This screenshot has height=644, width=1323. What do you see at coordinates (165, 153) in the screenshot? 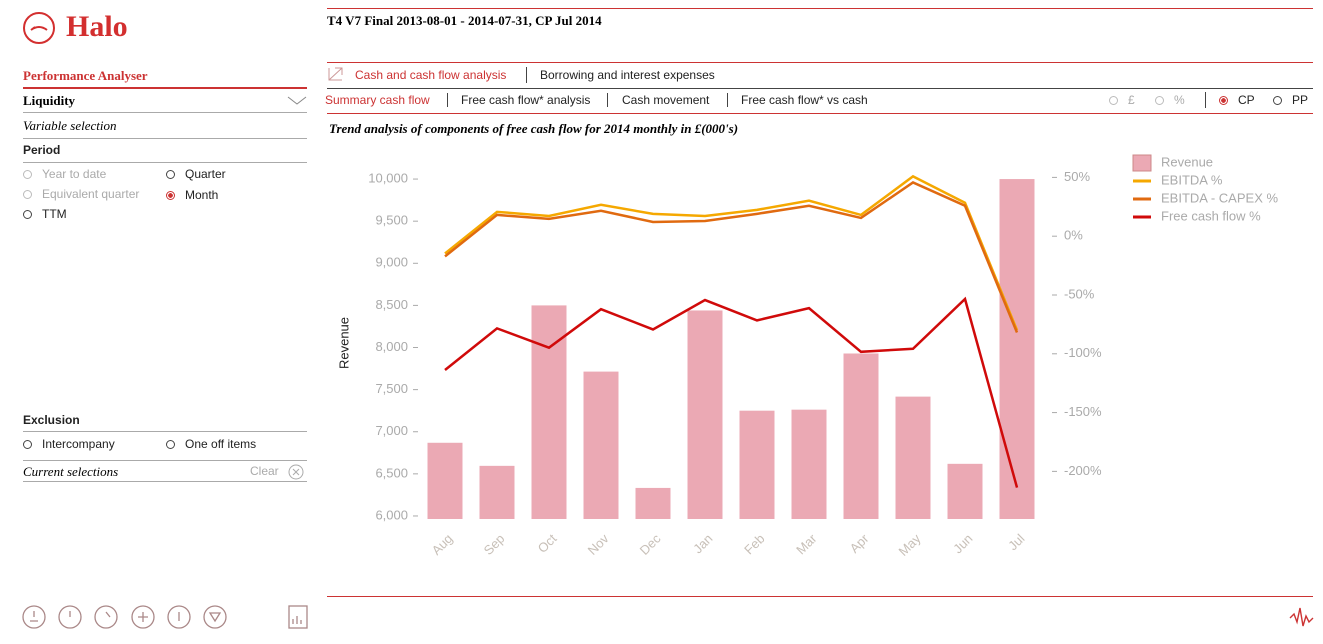
I see `period-label: Period` at bounding box center [165, 153].